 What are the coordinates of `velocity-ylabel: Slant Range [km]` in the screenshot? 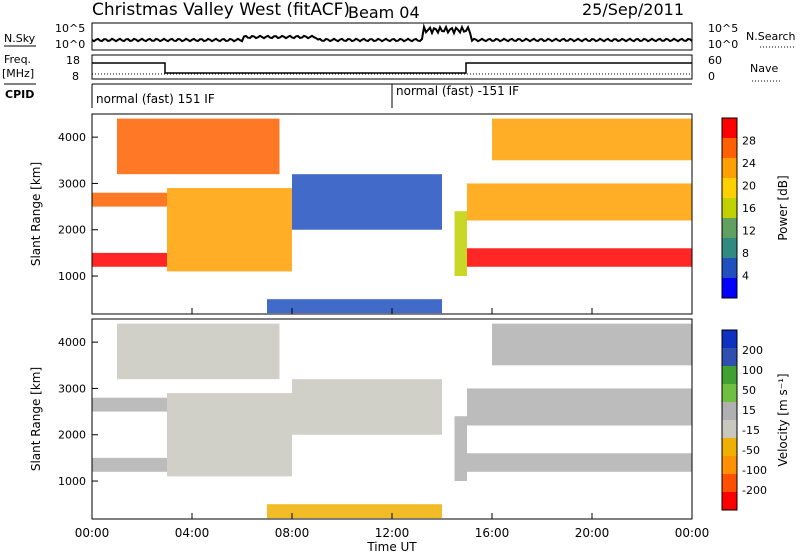 It's located at (36, 419).